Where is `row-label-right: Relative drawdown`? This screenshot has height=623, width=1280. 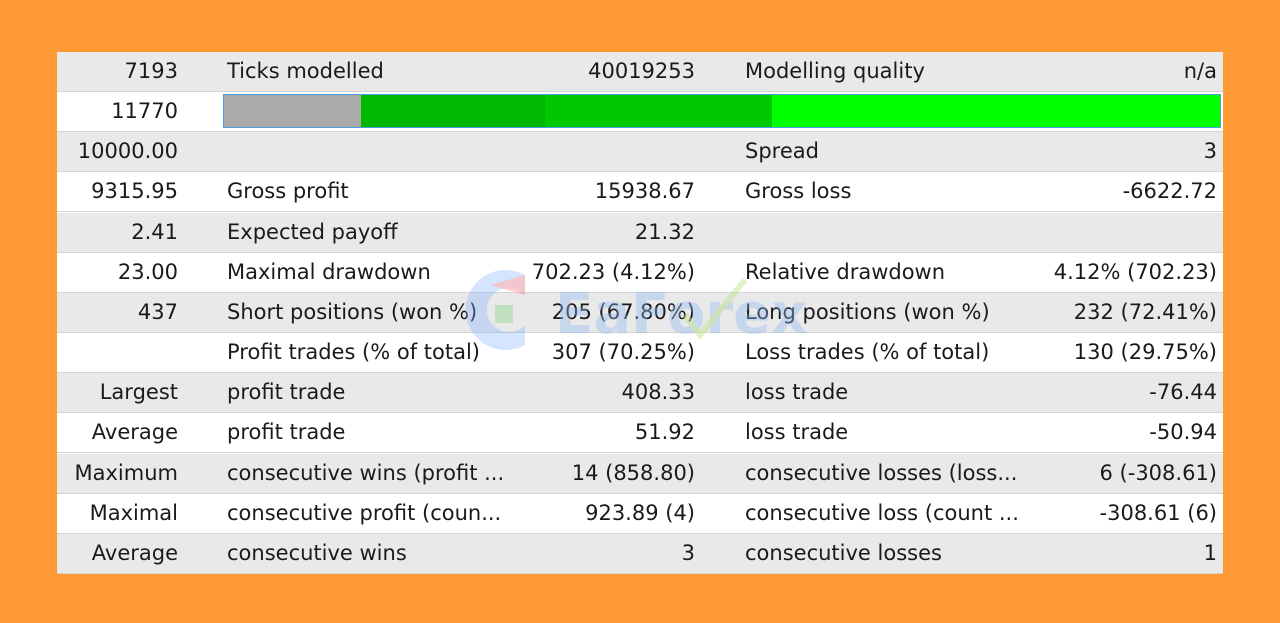
row-label-right: Relative drawdown is located at coordinates (845, 271).